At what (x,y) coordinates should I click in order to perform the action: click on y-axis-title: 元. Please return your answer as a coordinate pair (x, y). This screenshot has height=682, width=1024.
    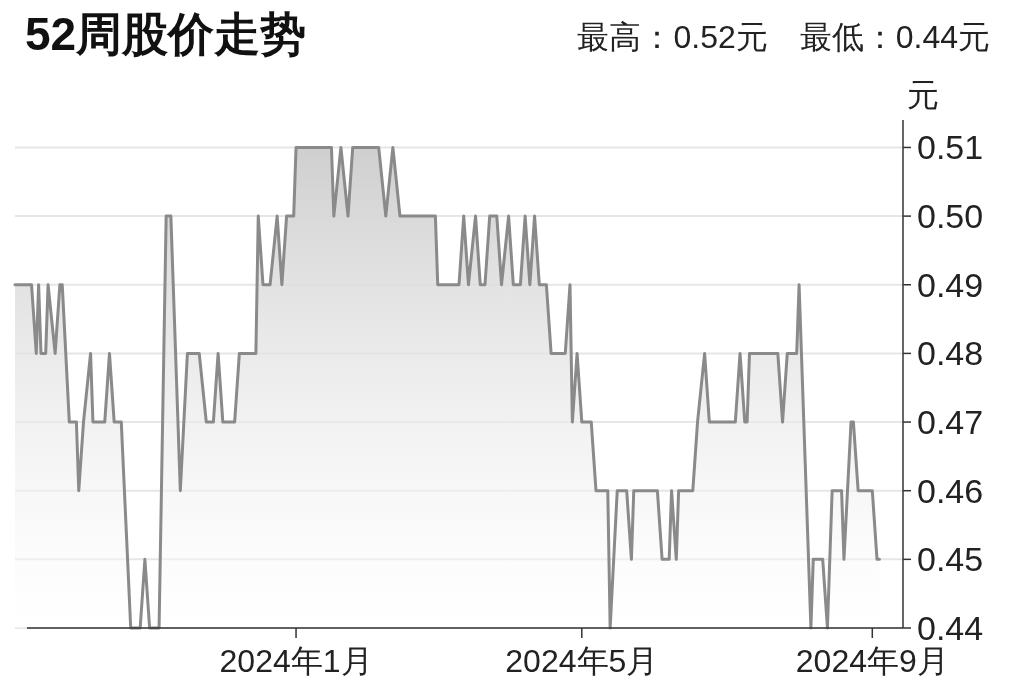
    Looking at the image, I should click on (923, 95).